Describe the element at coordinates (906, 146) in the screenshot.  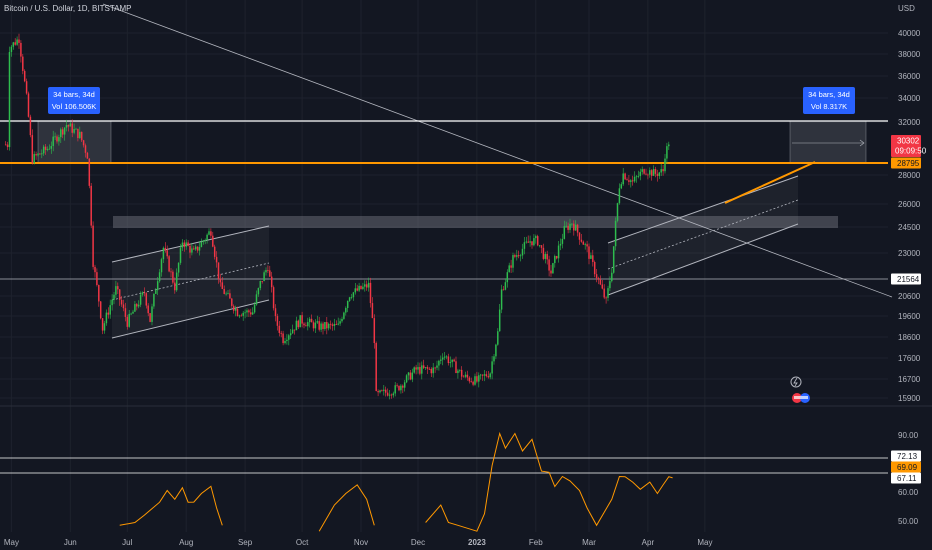
I see `price-tag-bg` at that location.